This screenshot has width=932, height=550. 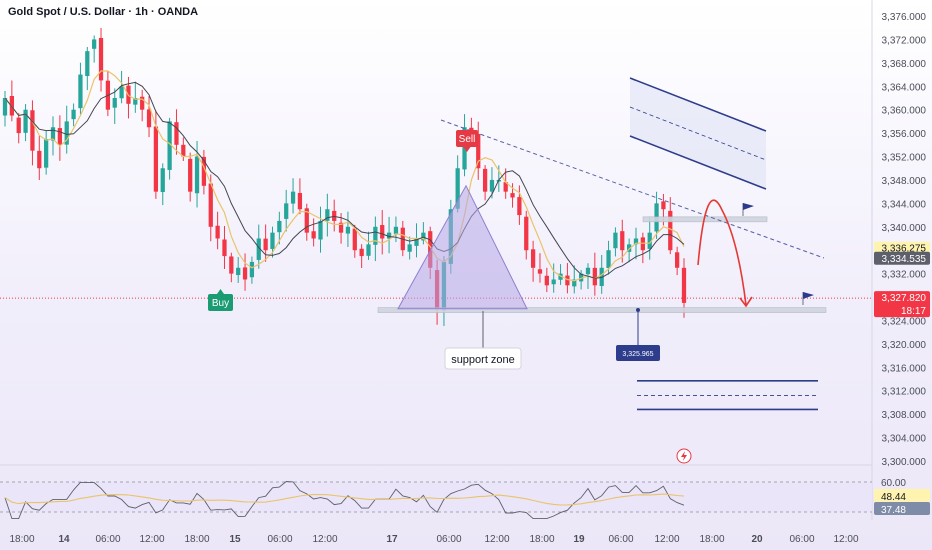 What do you see at coordinates (103, 12) in the screenshot?
I see `chart-title: Gold Spot / U.S. Dollar · 1h · OANDA` at bounding box center [103, 12].